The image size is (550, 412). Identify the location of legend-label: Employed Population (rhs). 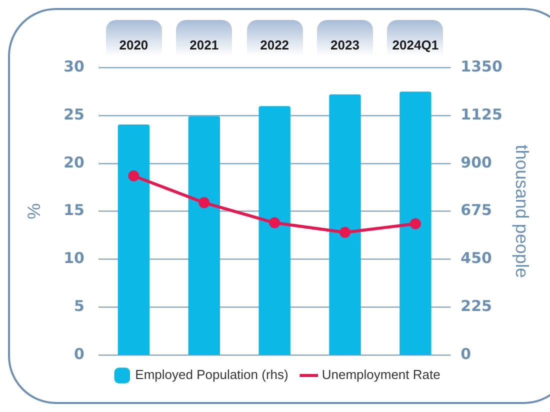
(211, 374).